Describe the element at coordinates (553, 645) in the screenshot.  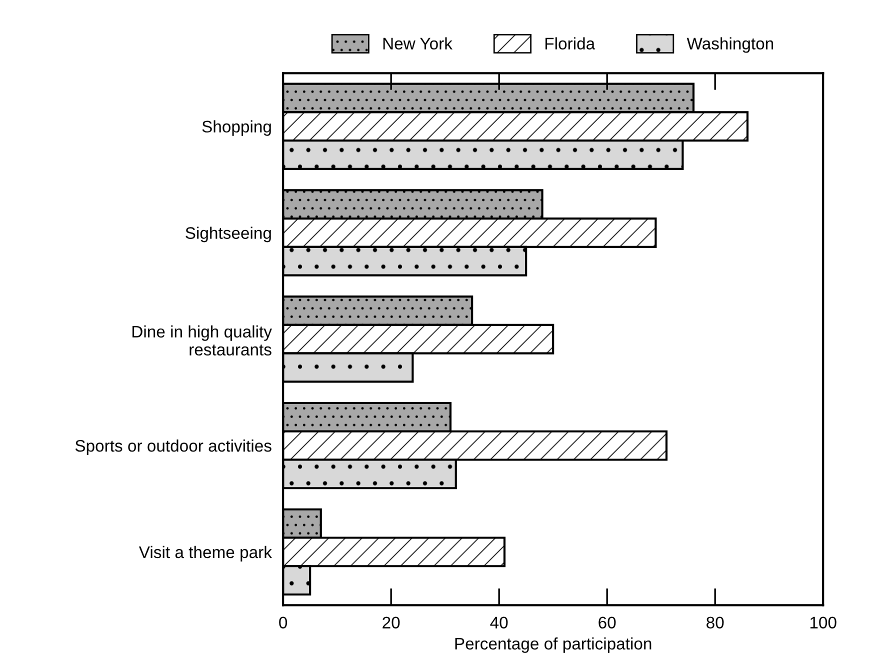
I see `x-axis-title: Percentage of participation` at that location.